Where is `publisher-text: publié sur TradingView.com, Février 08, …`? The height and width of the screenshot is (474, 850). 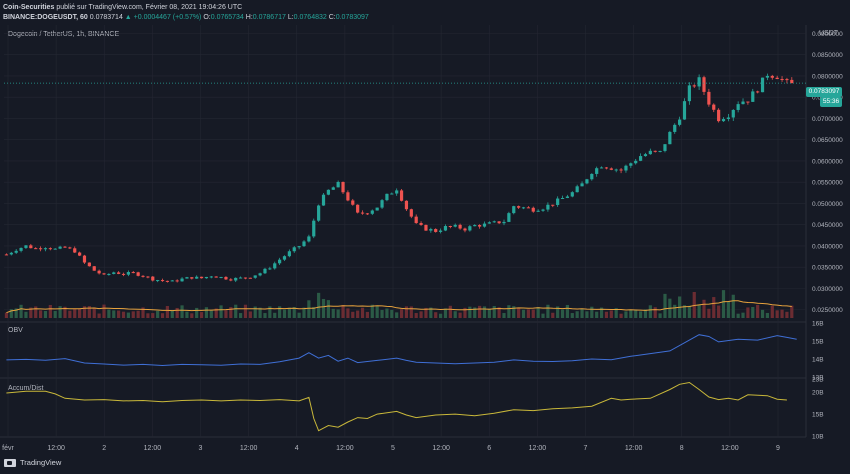
publisher-text: publié sur TradingView.com, Février 08, … is located at coordinates (149, 7).